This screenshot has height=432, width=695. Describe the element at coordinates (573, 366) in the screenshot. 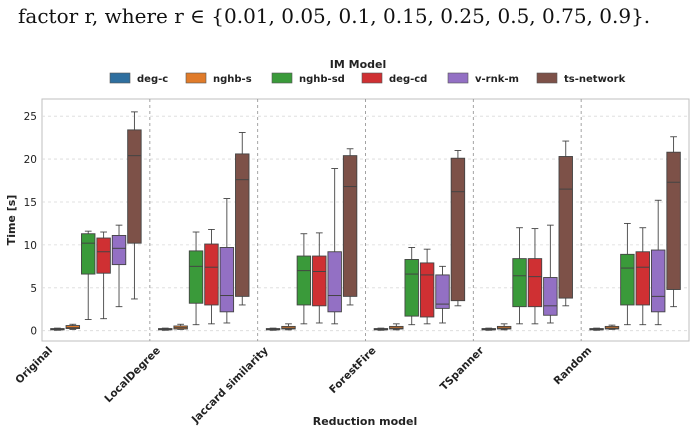

I see `x-tick-label-random: Random` at that location.